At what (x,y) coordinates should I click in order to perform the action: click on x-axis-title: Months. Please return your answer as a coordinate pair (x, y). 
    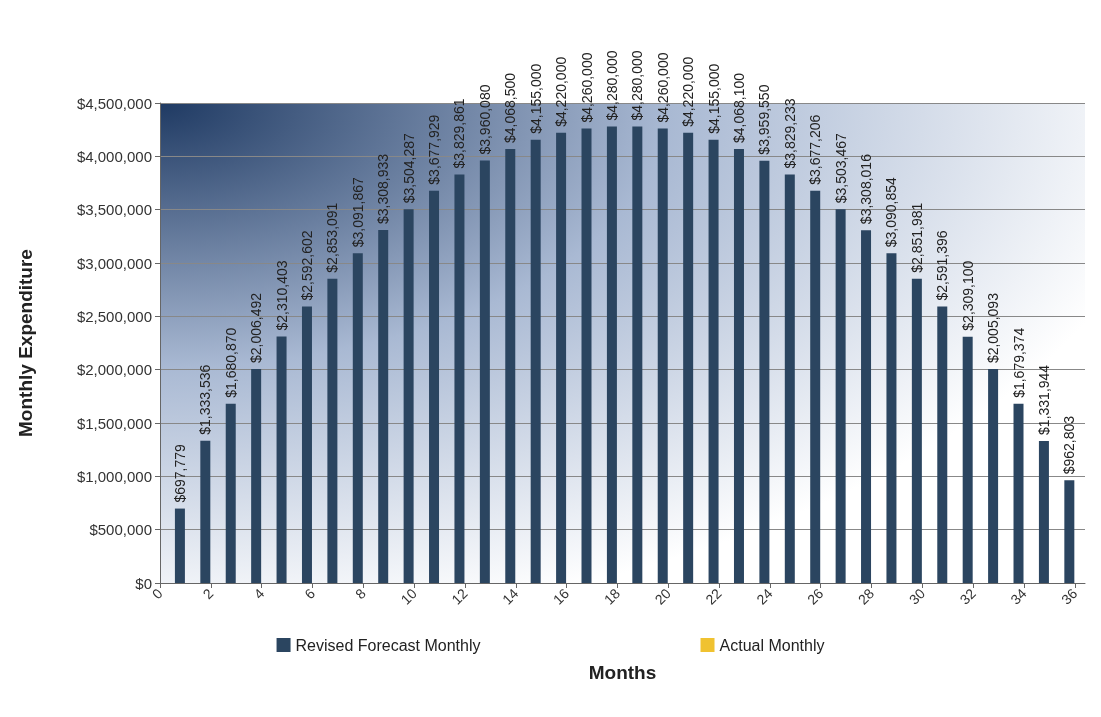
    Looking at the image, I should click on (622, 672).